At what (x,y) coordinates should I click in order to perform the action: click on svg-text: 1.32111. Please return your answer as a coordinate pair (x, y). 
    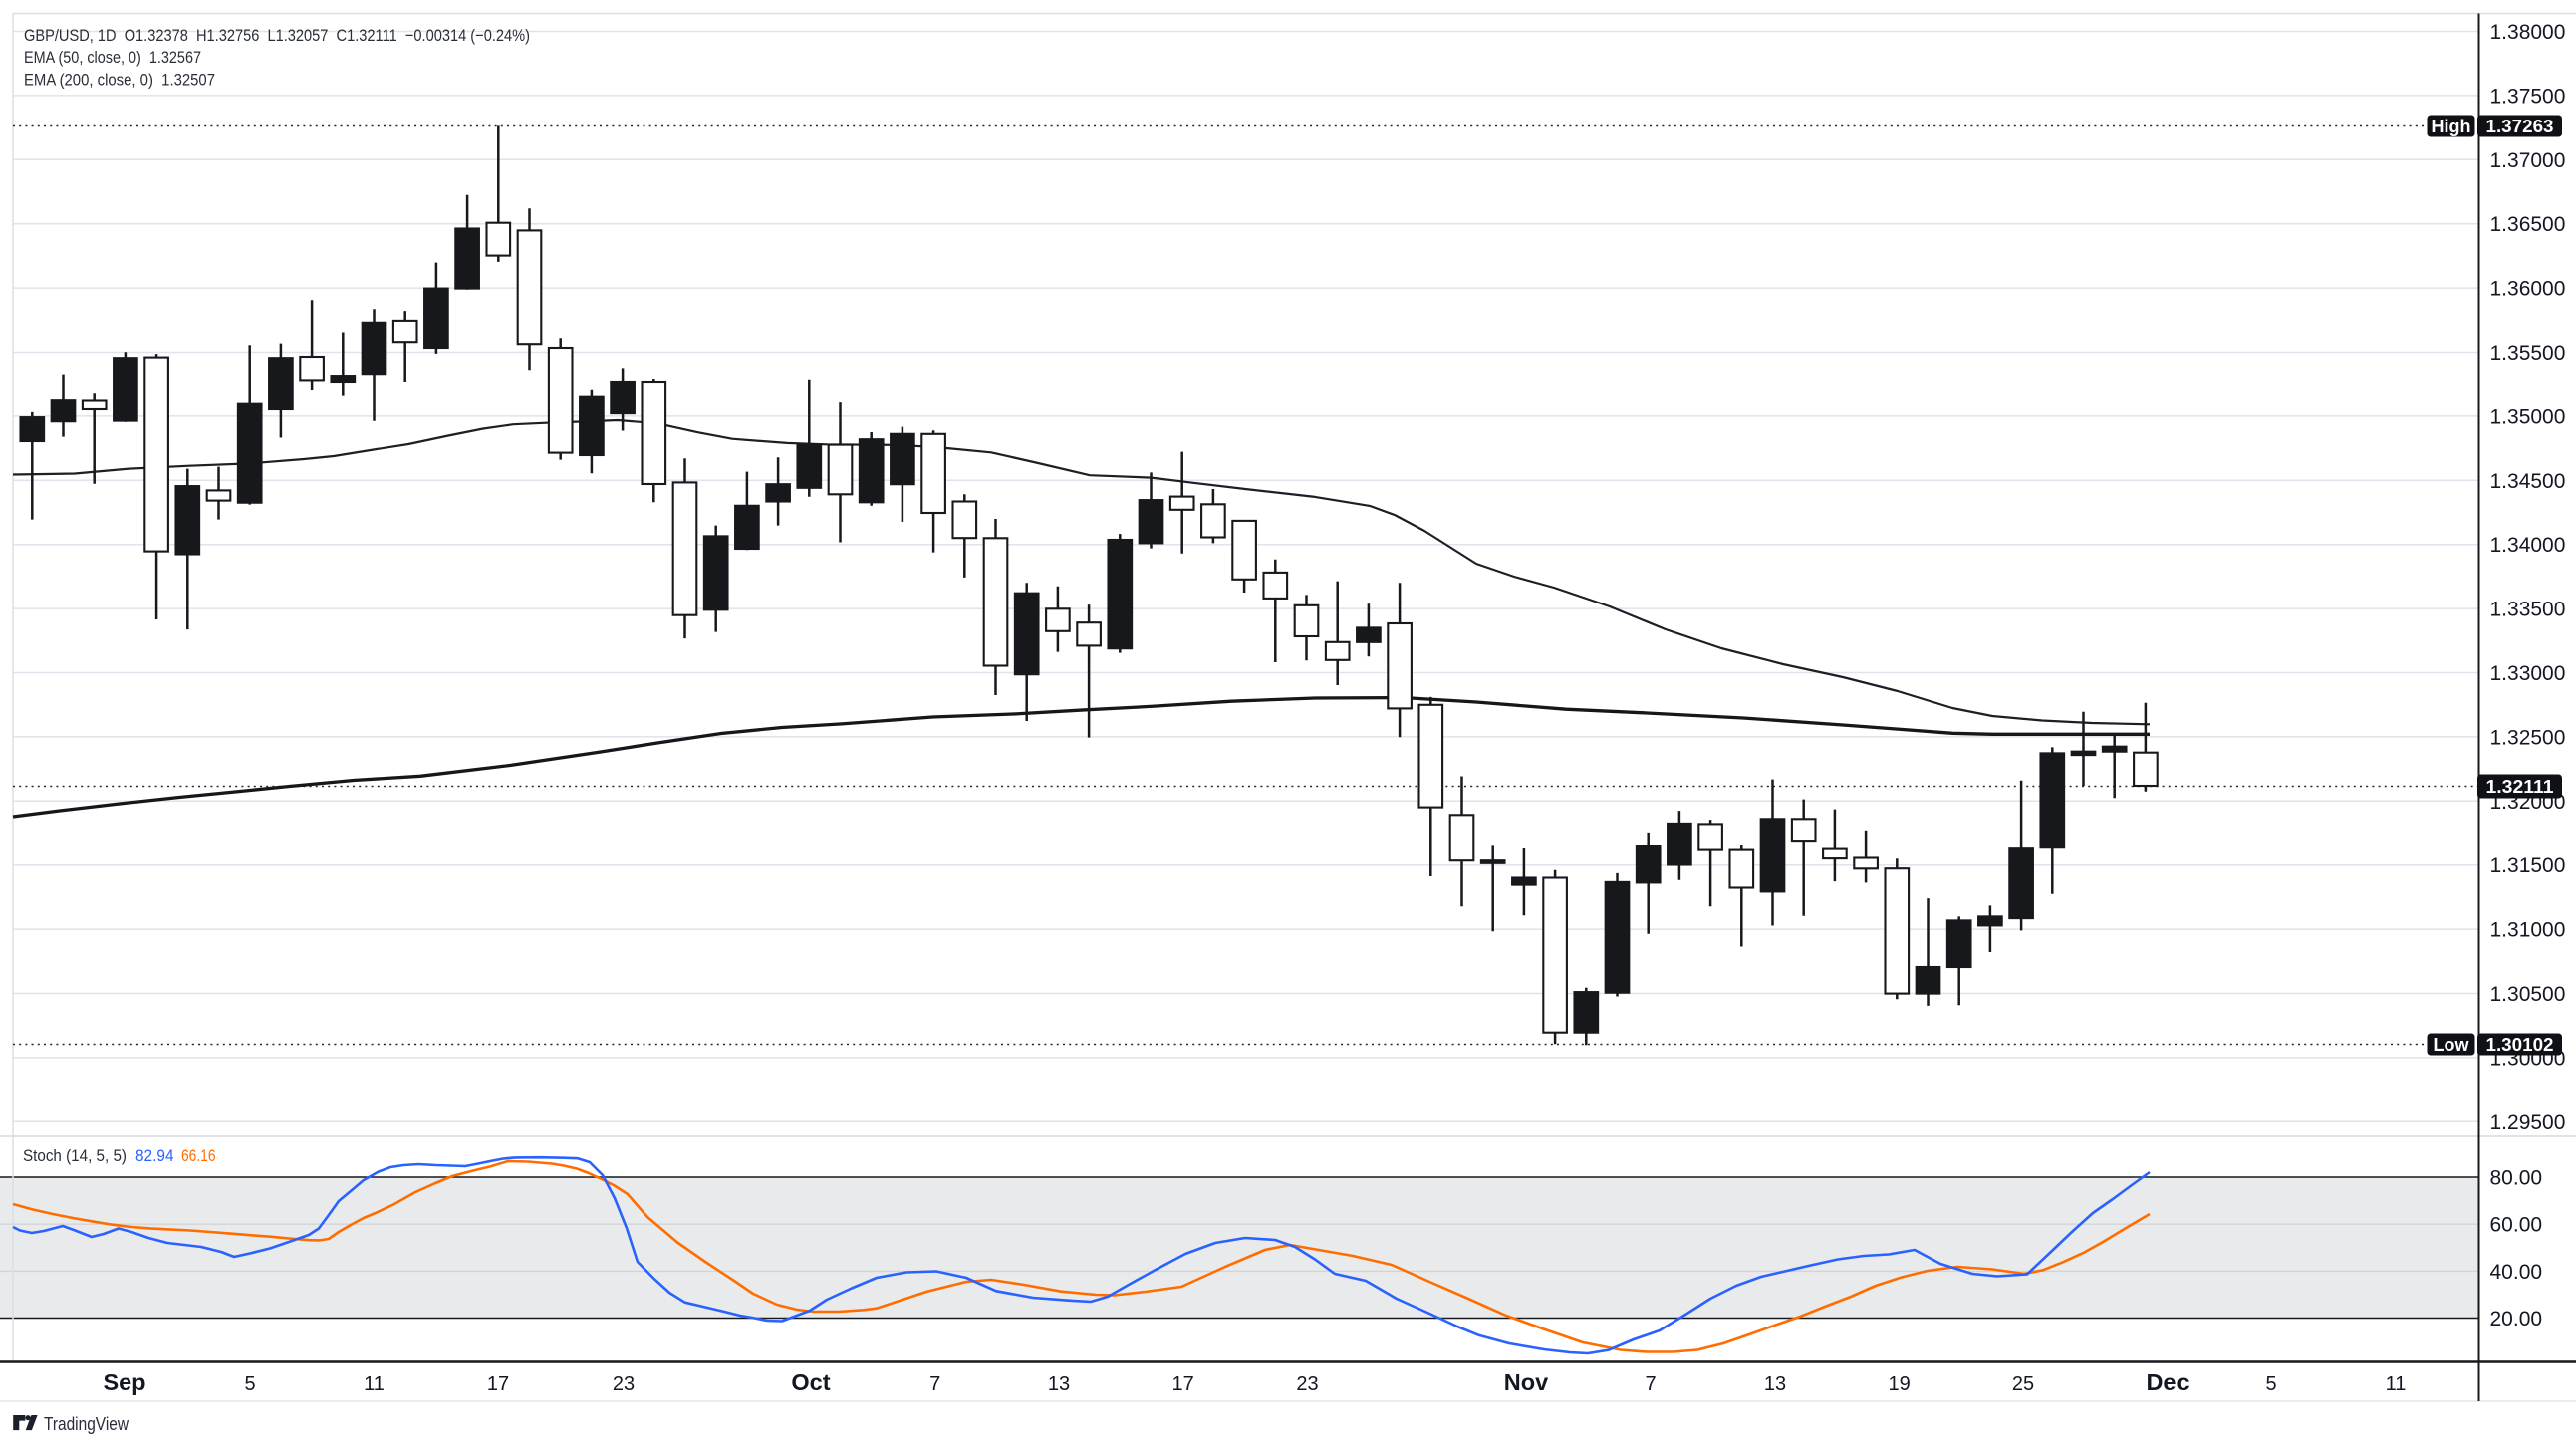
    Looking at the image, I should click on (2520, 787).